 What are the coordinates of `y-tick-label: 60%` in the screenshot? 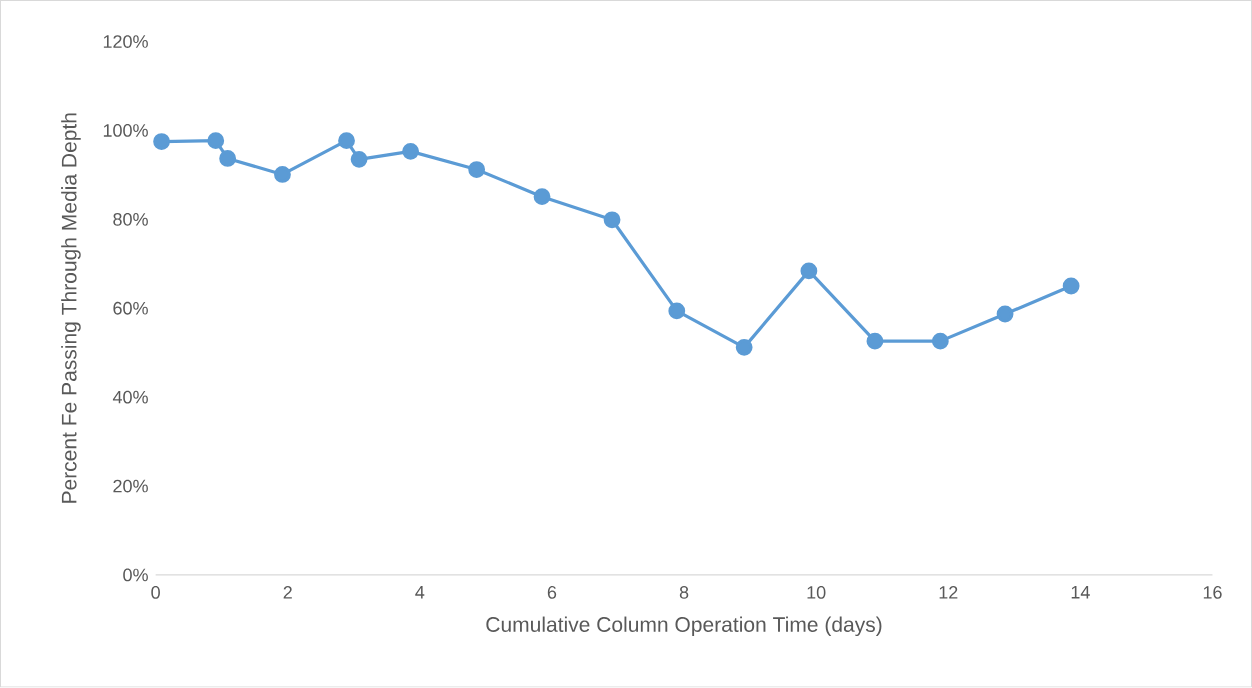 It's located at (130, 308).